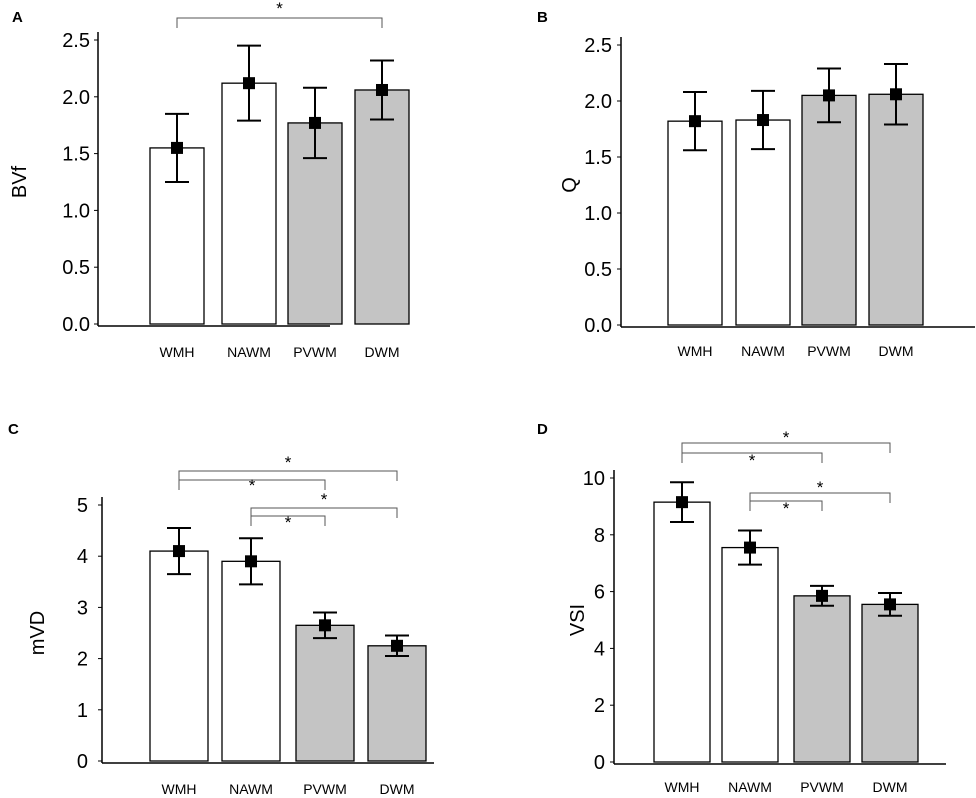 The width and height of the screenshot is (976, 798). Describe the element at coordinates (598, 46) in the screenshot. I see `panel-b-ytick-label: 2.5` at that location.